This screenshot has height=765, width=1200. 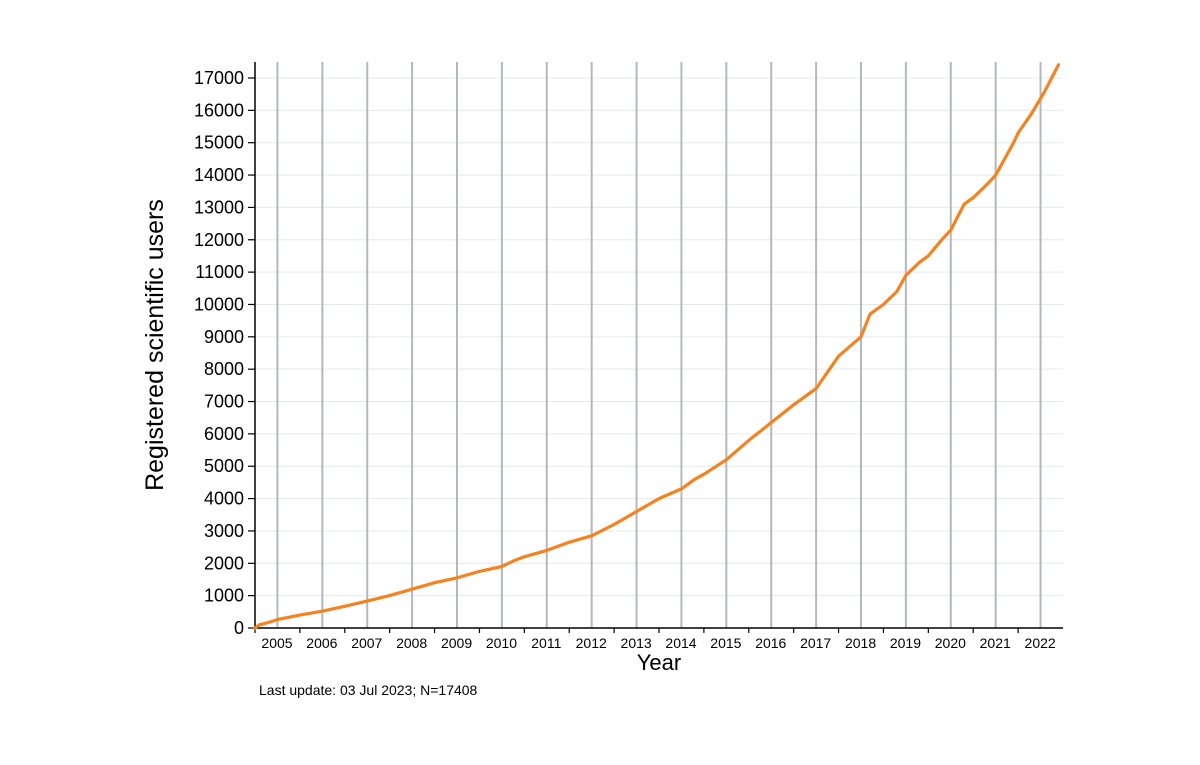 I want to click on x-tick-label: 2010, so click(x=501, y=643).